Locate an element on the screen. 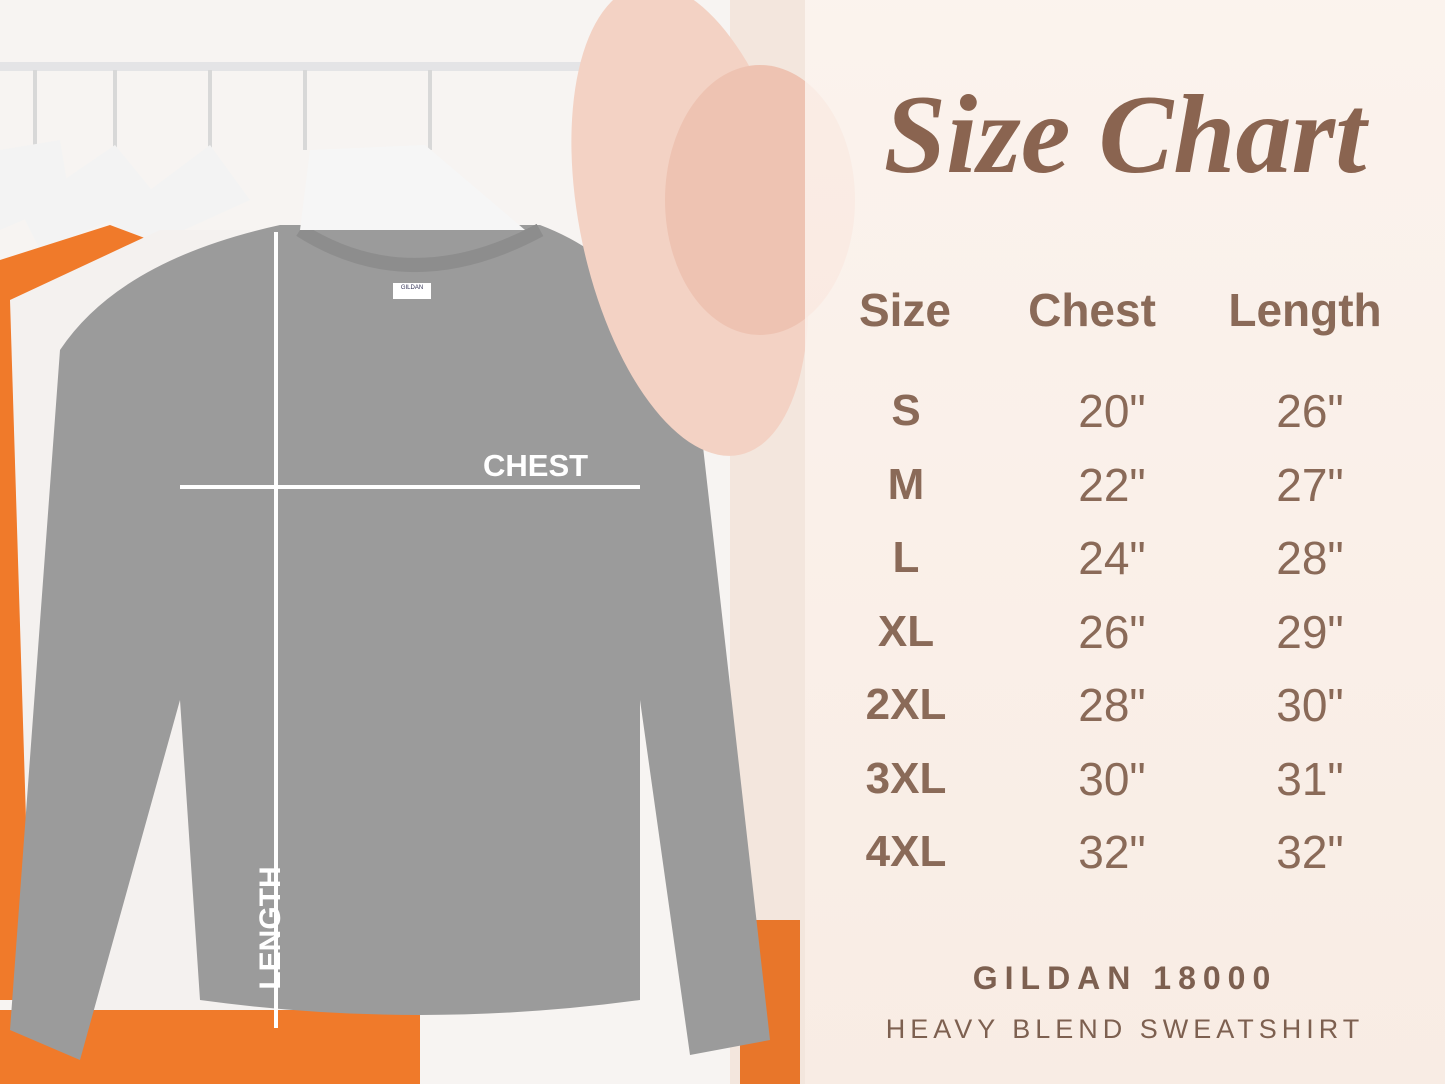  header-size: Size is located at coordinates (905, 310).